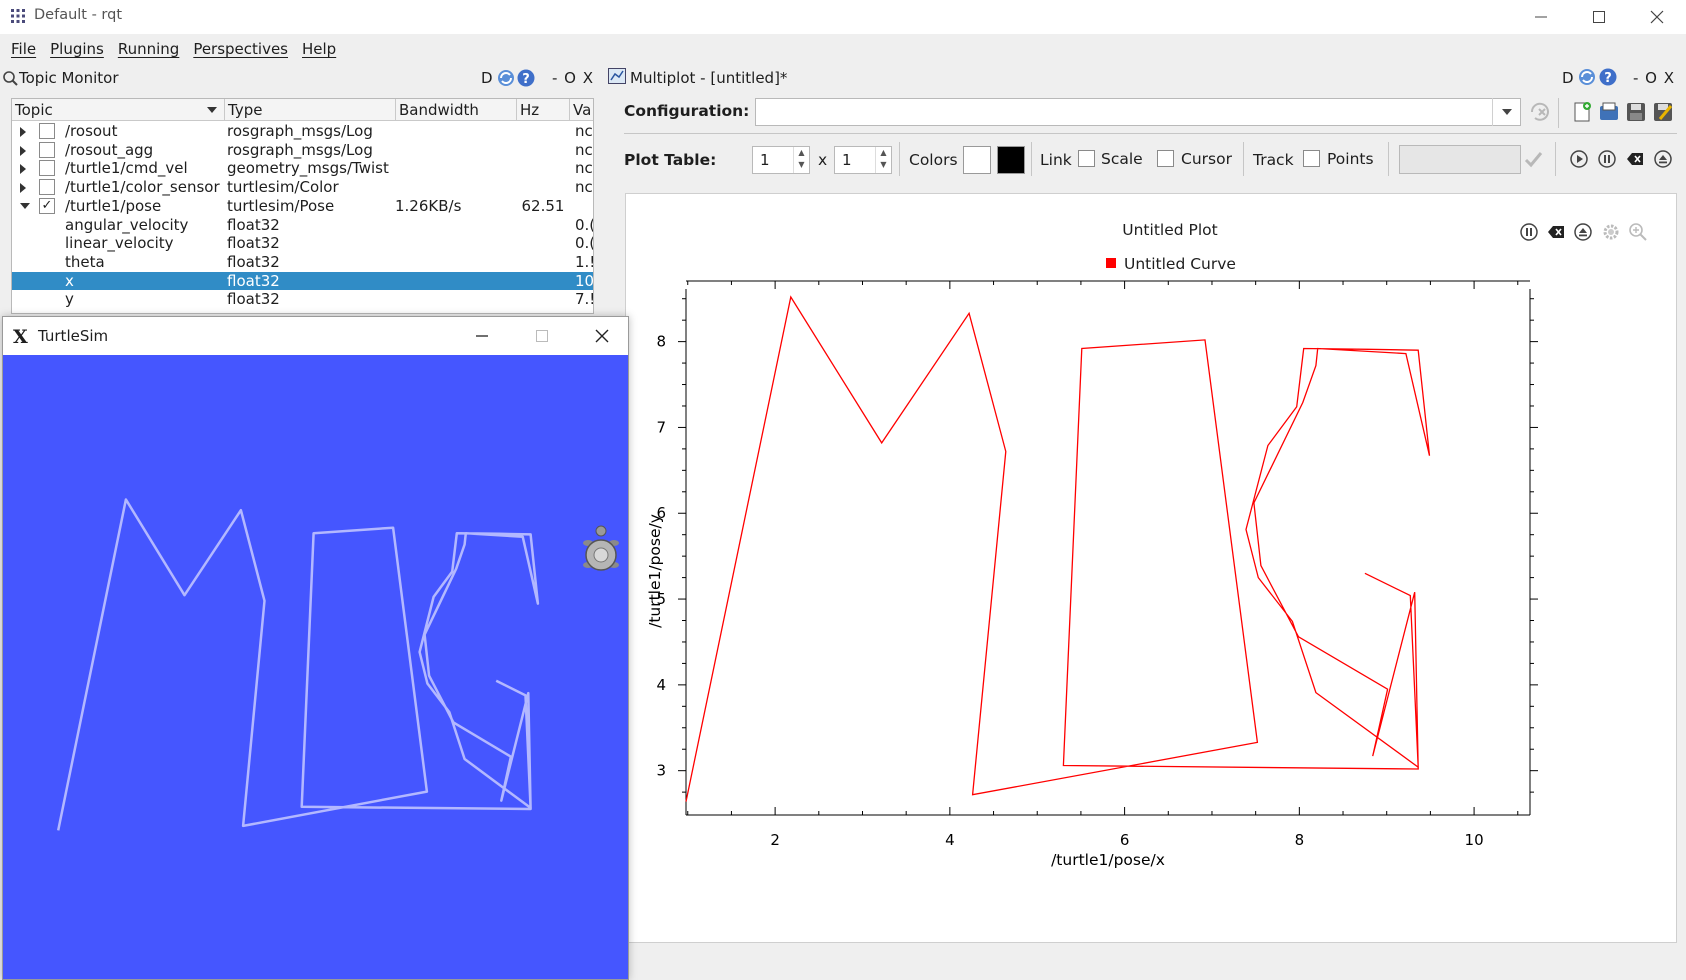 This screenshot has width=1686, height=980. I want to click on track-checkbox, so click(1311, 158).